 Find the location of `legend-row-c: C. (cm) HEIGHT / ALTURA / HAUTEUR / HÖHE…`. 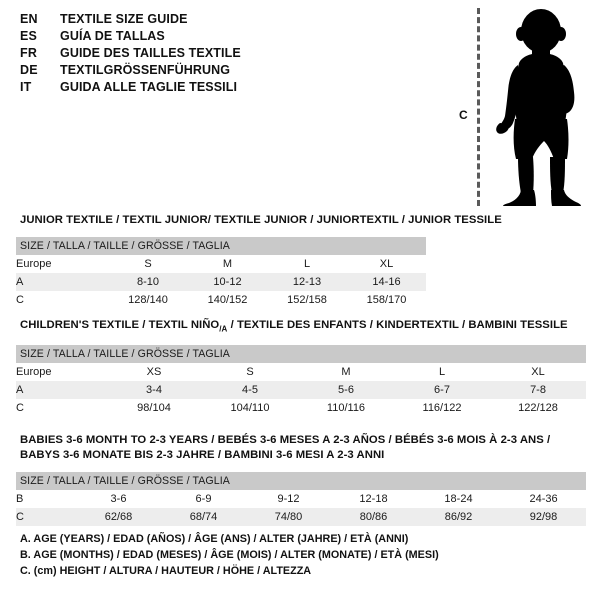

legend-row-c: C. (cm) HEIGHT / ALTURA / HAUTEUR / HÖHE… is located at coordinates (166, 571).